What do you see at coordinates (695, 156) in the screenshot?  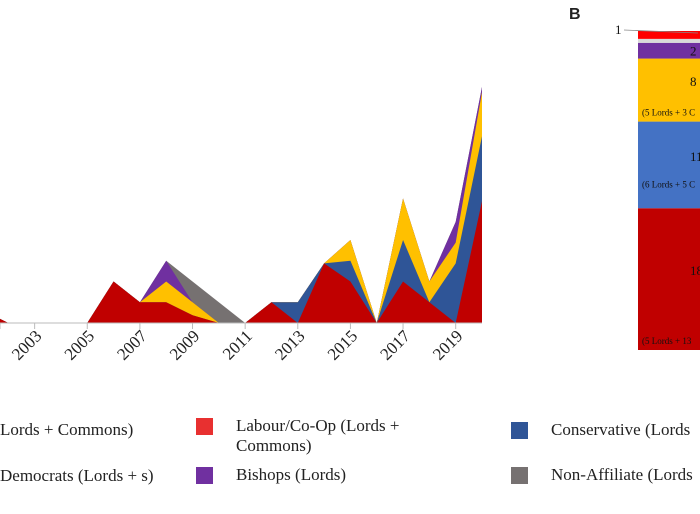 I see `stack-segment-value-label: 11` at bounding box center [695, 156].